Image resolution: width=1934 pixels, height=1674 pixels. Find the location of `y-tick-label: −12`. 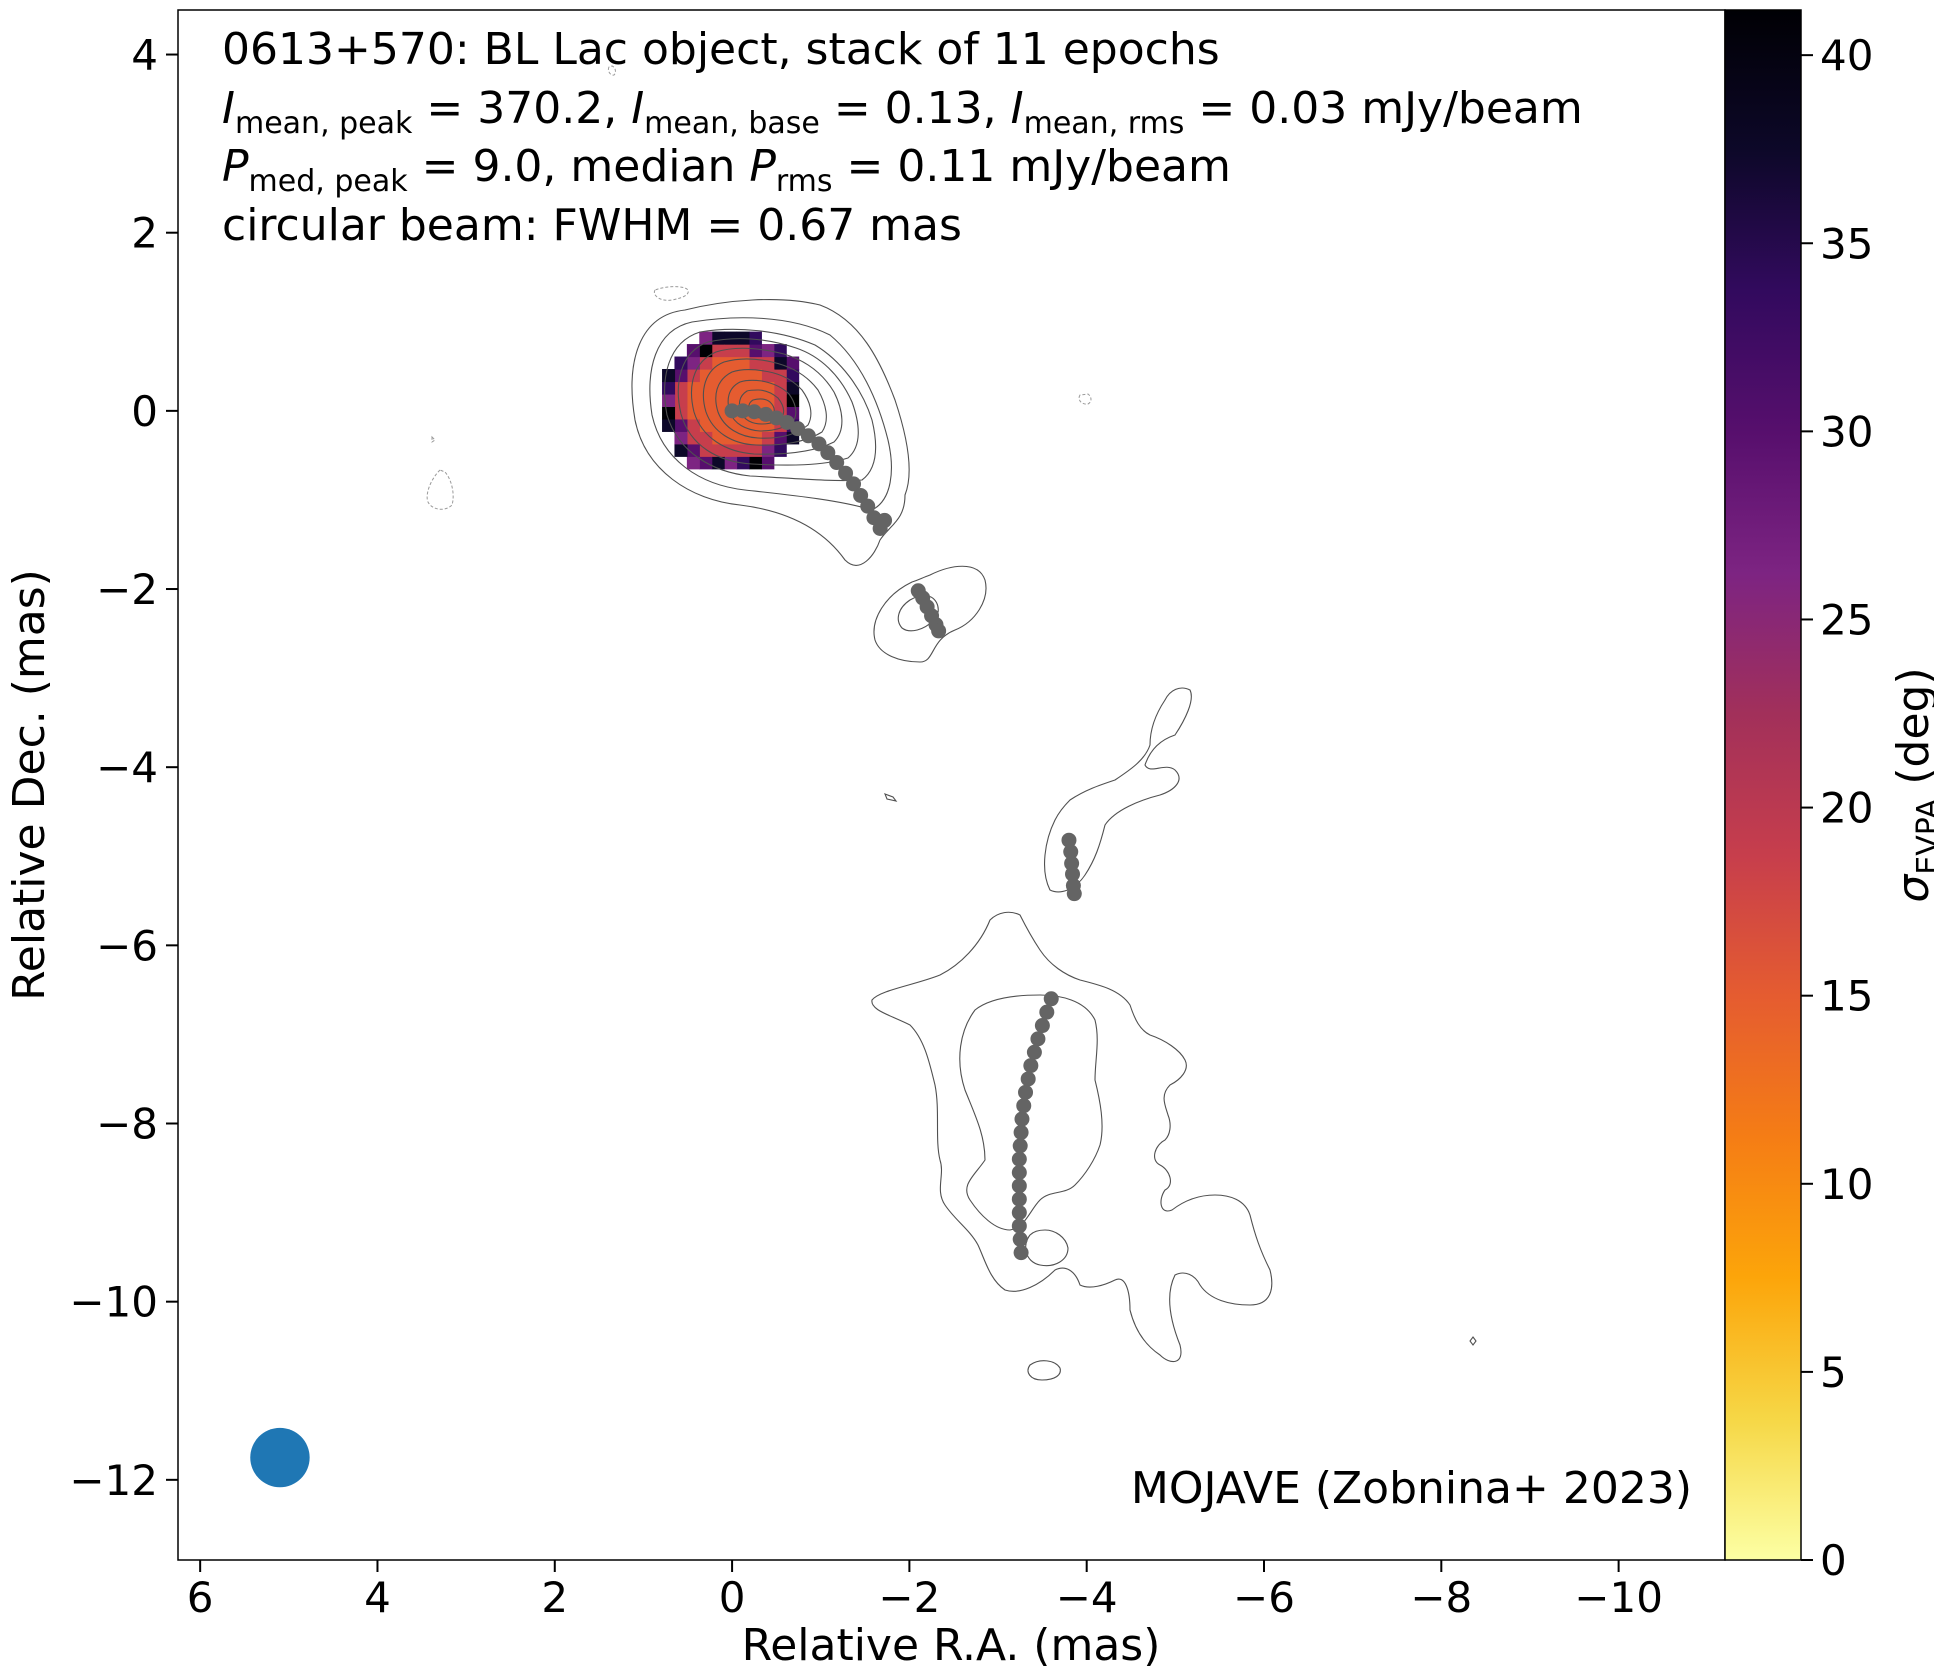

y-tick-label: −12 is located at coordinates (113, 1480).